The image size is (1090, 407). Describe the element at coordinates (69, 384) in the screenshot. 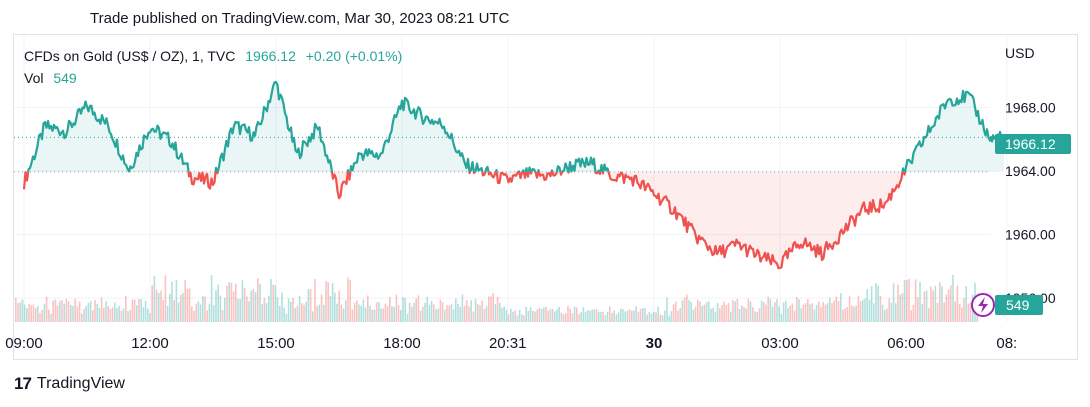

I see `footer-brand: 17 TradingView` at that location.